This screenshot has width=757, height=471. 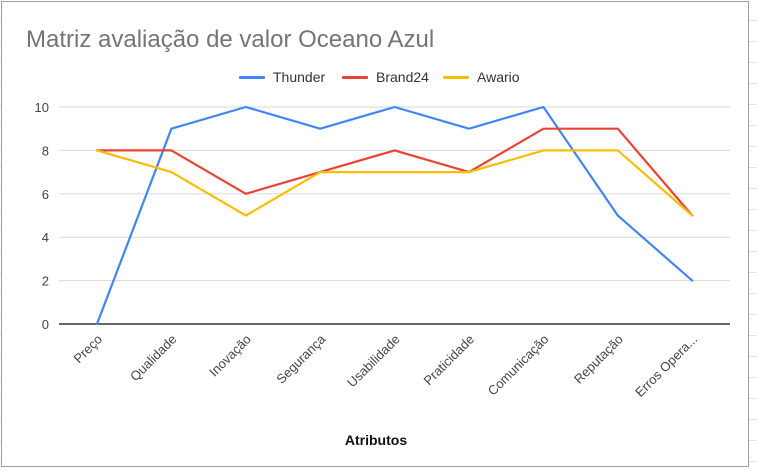 What do you see at coordinates (598, 359) in the screenshot?
I see `x-tick-label-7: Reputação` at bounding box center [598, 359].